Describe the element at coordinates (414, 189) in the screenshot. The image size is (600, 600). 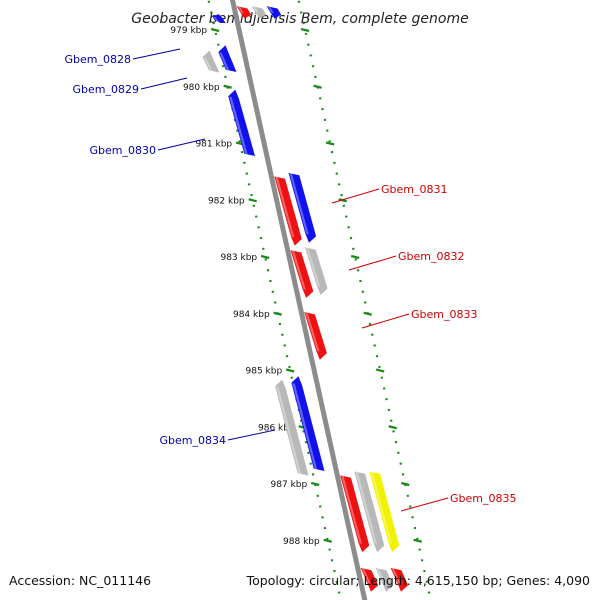
I see `svg-text: Gbem_0831` at that location.